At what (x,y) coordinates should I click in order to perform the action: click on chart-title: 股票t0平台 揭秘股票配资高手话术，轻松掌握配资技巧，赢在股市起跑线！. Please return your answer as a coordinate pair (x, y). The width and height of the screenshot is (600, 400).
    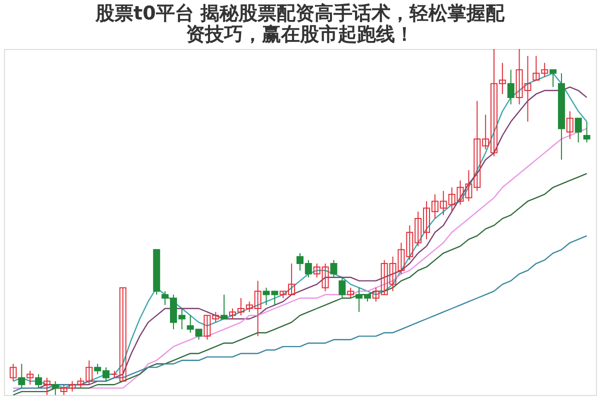
    Looking at the image, I should click on (300, 24).